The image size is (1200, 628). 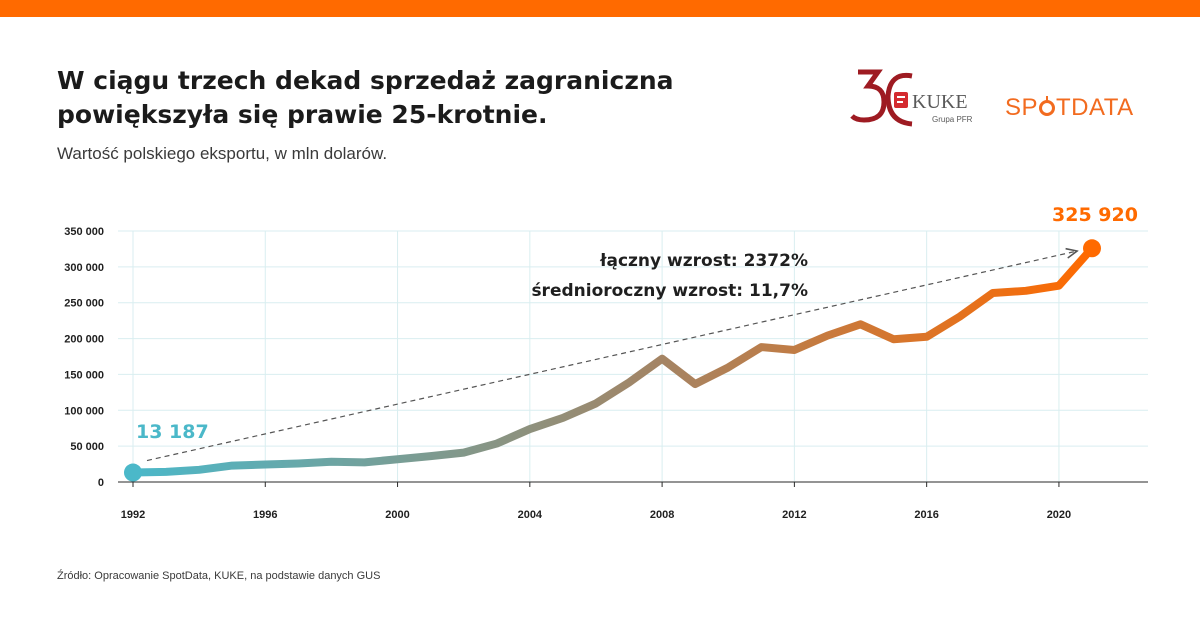 I want to click on spotdata-logo-pre: SP, so click(x=1022, y=107).